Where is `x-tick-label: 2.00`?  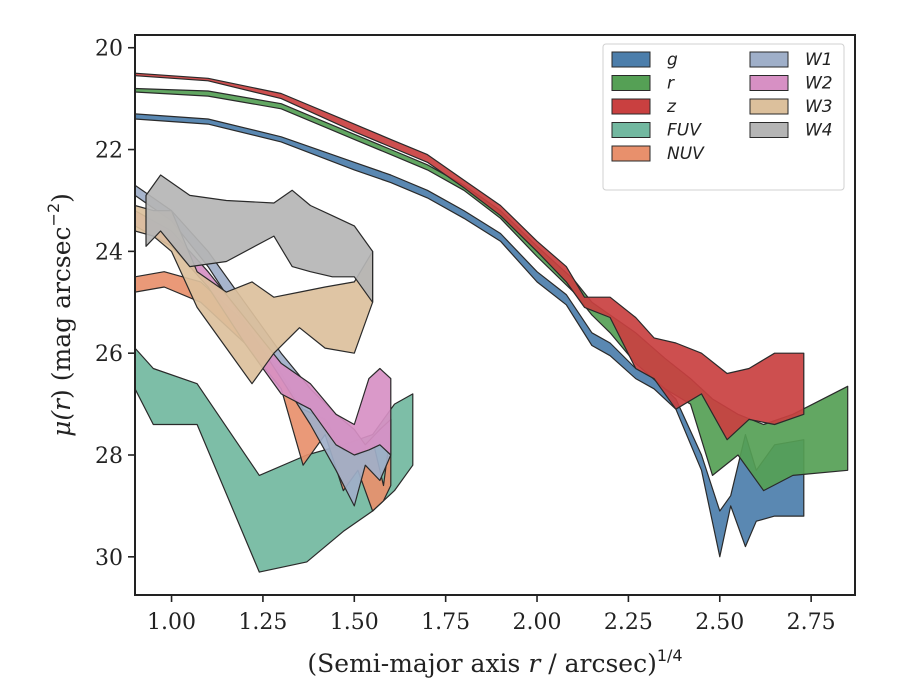 x-tick-label: 2.00 is located at coordinates (537, 622).